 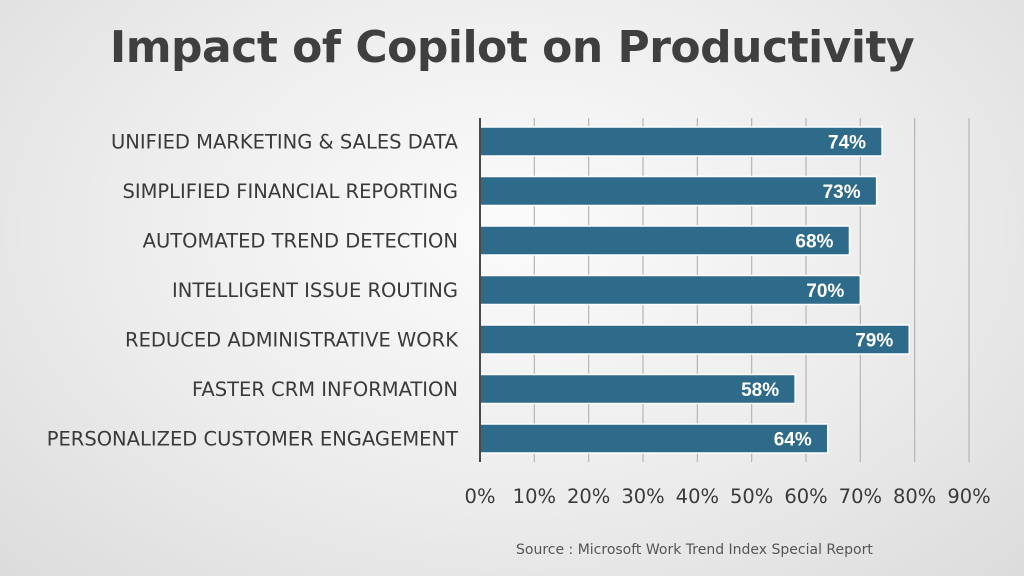 What do you see at coordinates (642, 496) in the screenshot?
I see `x-tick-label: 30%` at bounding box center [642, 496].